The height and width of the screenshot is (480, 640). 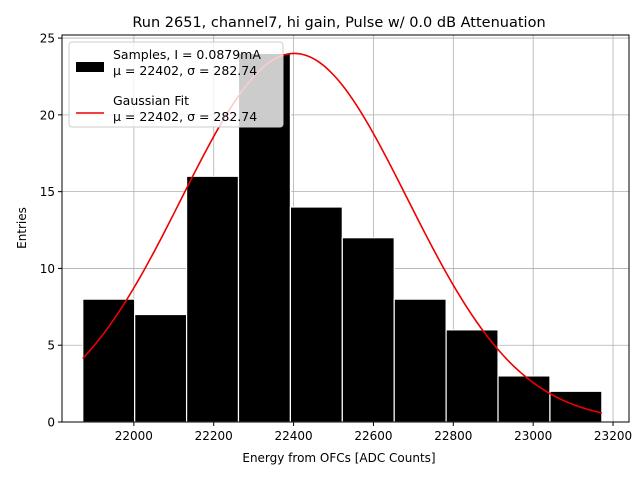 I want to click on x-tick-label-0: 22000, so click(x=134, y=436).